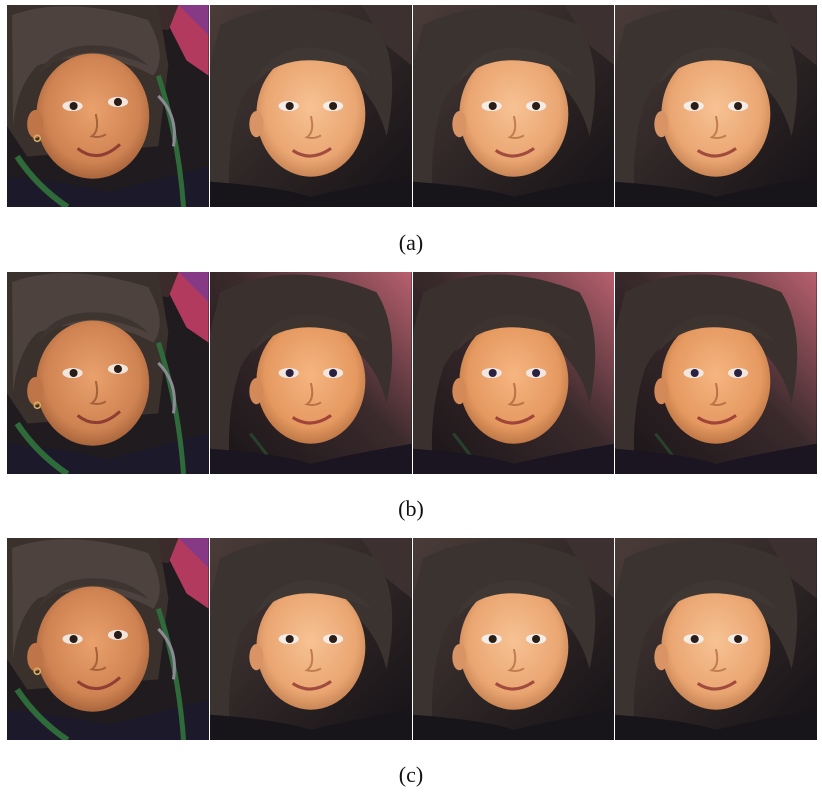 The height and width of the screenshot is (796, 822). Describe the element at coordinates (411, 508) in the screenshot. I see `row-caption-b: (b)` at that location.